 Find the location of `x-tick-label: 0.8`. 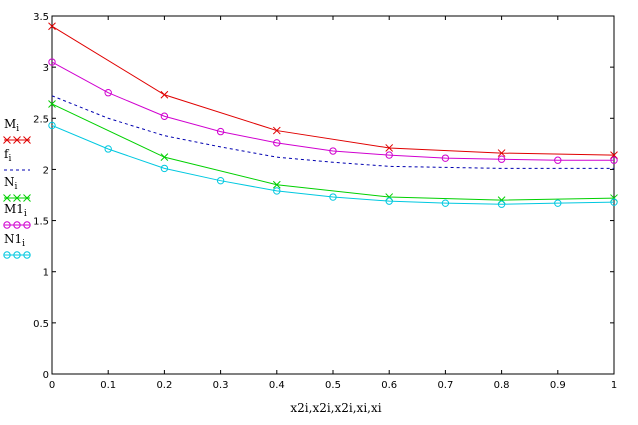

x-tick-label: 0.8 is located at coordinates (502, 385).